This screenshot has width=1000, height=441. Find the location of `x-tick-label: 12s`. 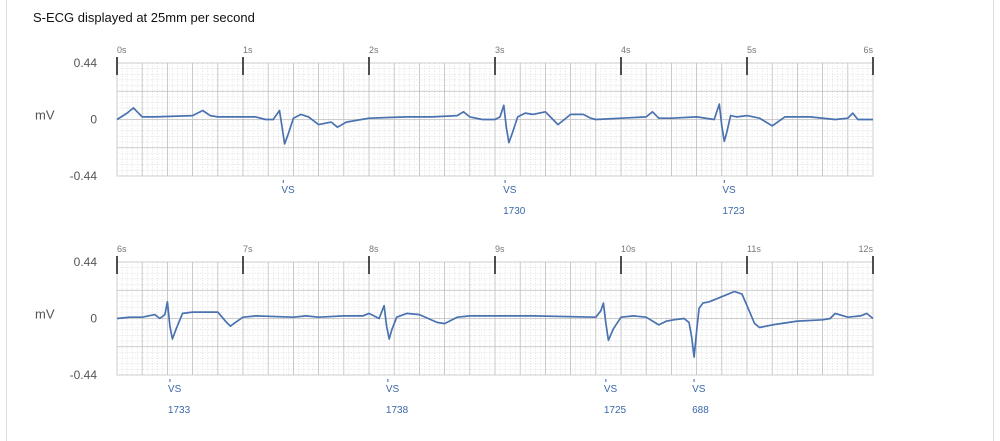

x-tick-label: 12s is located at coordinates (865, 249).